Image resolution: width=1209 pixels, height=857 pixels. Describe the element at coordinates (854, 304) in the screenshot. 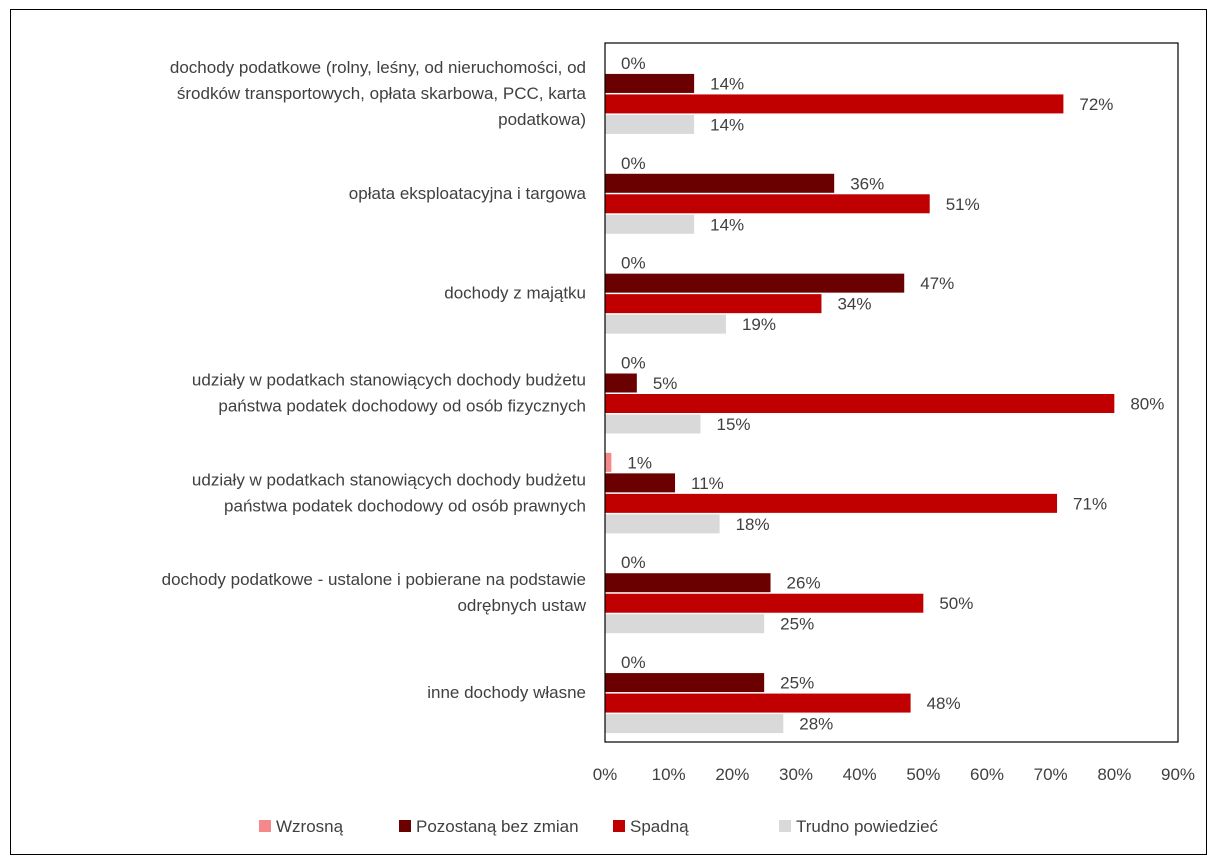

I see `data-label: 34%` at that location.